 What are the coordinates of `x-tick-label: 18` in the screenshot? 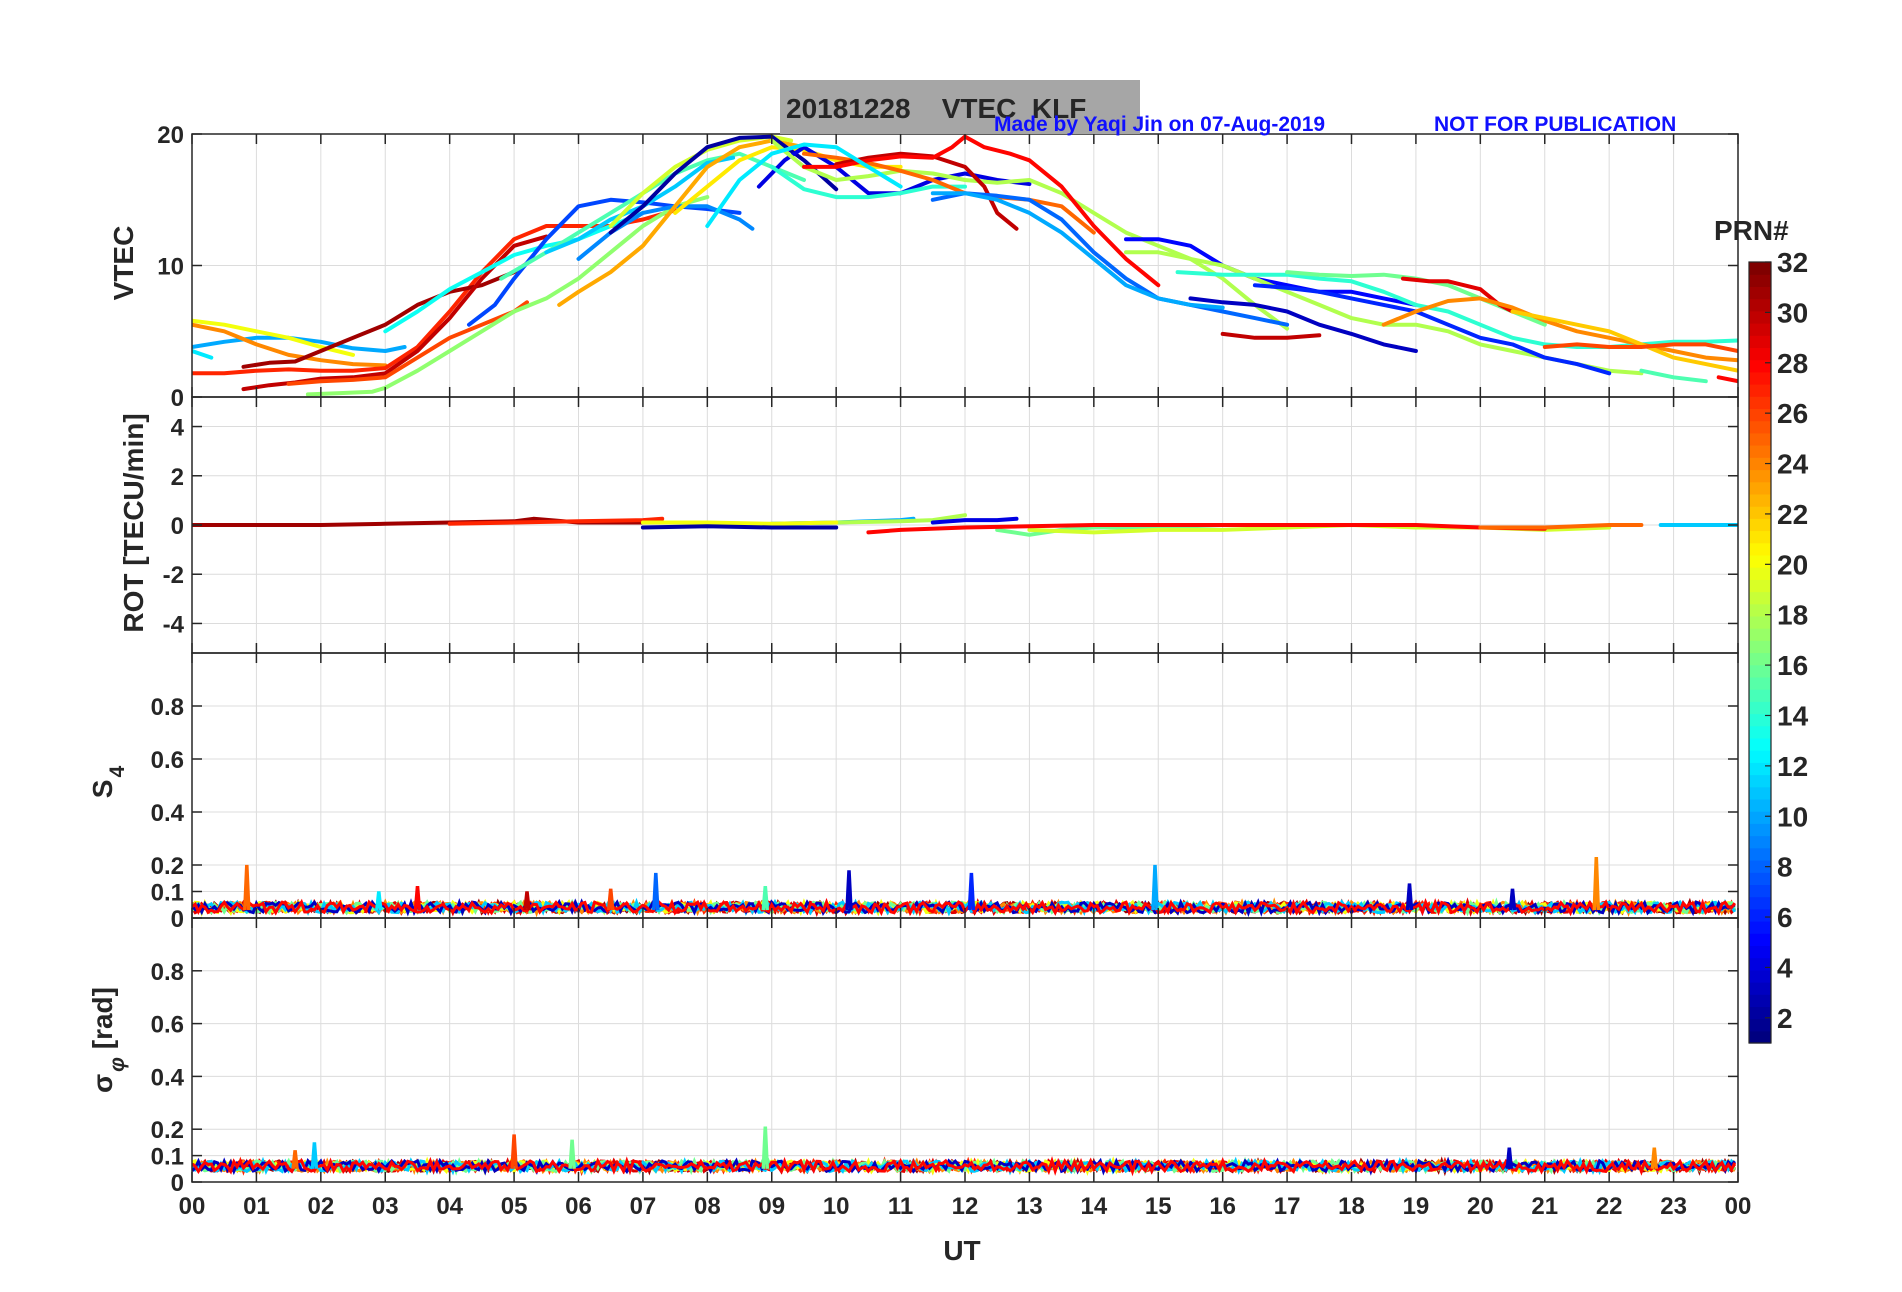 It's located at (1351, 1206).